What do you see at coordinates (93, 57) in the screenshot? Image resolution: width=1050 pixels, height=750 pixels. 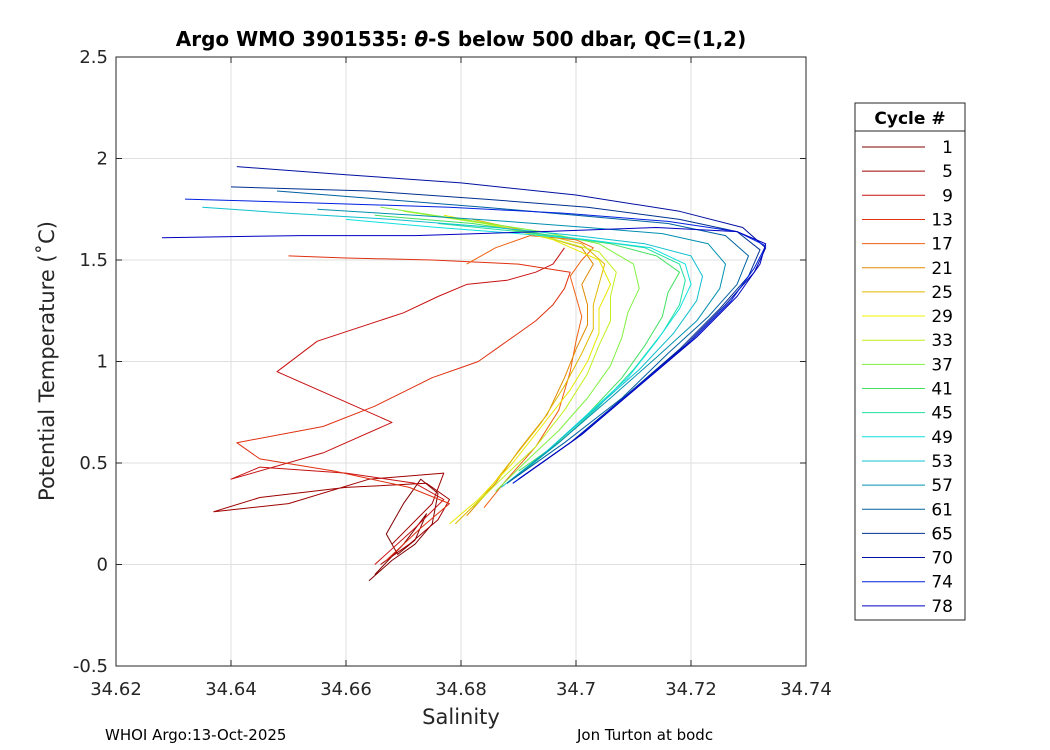 I see `y-tick-label: 2.5` at bounding box center [93, 57].